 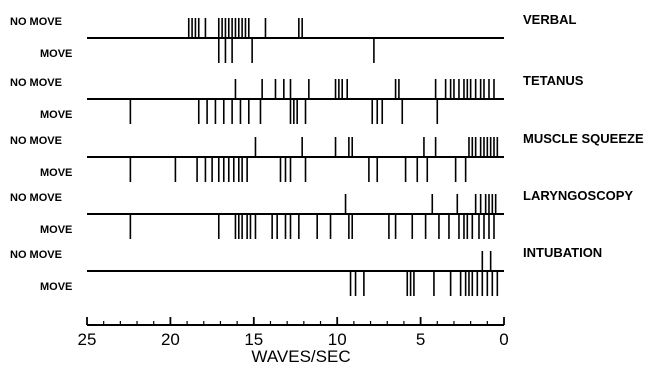 What do you see at coordinates (327, 156) in the screenshot?
I see `stimulus-panel-muscle-squeeze: NO MOVE MOVE MUSCLE SQUEEZE` at bounding box center [327, 156].